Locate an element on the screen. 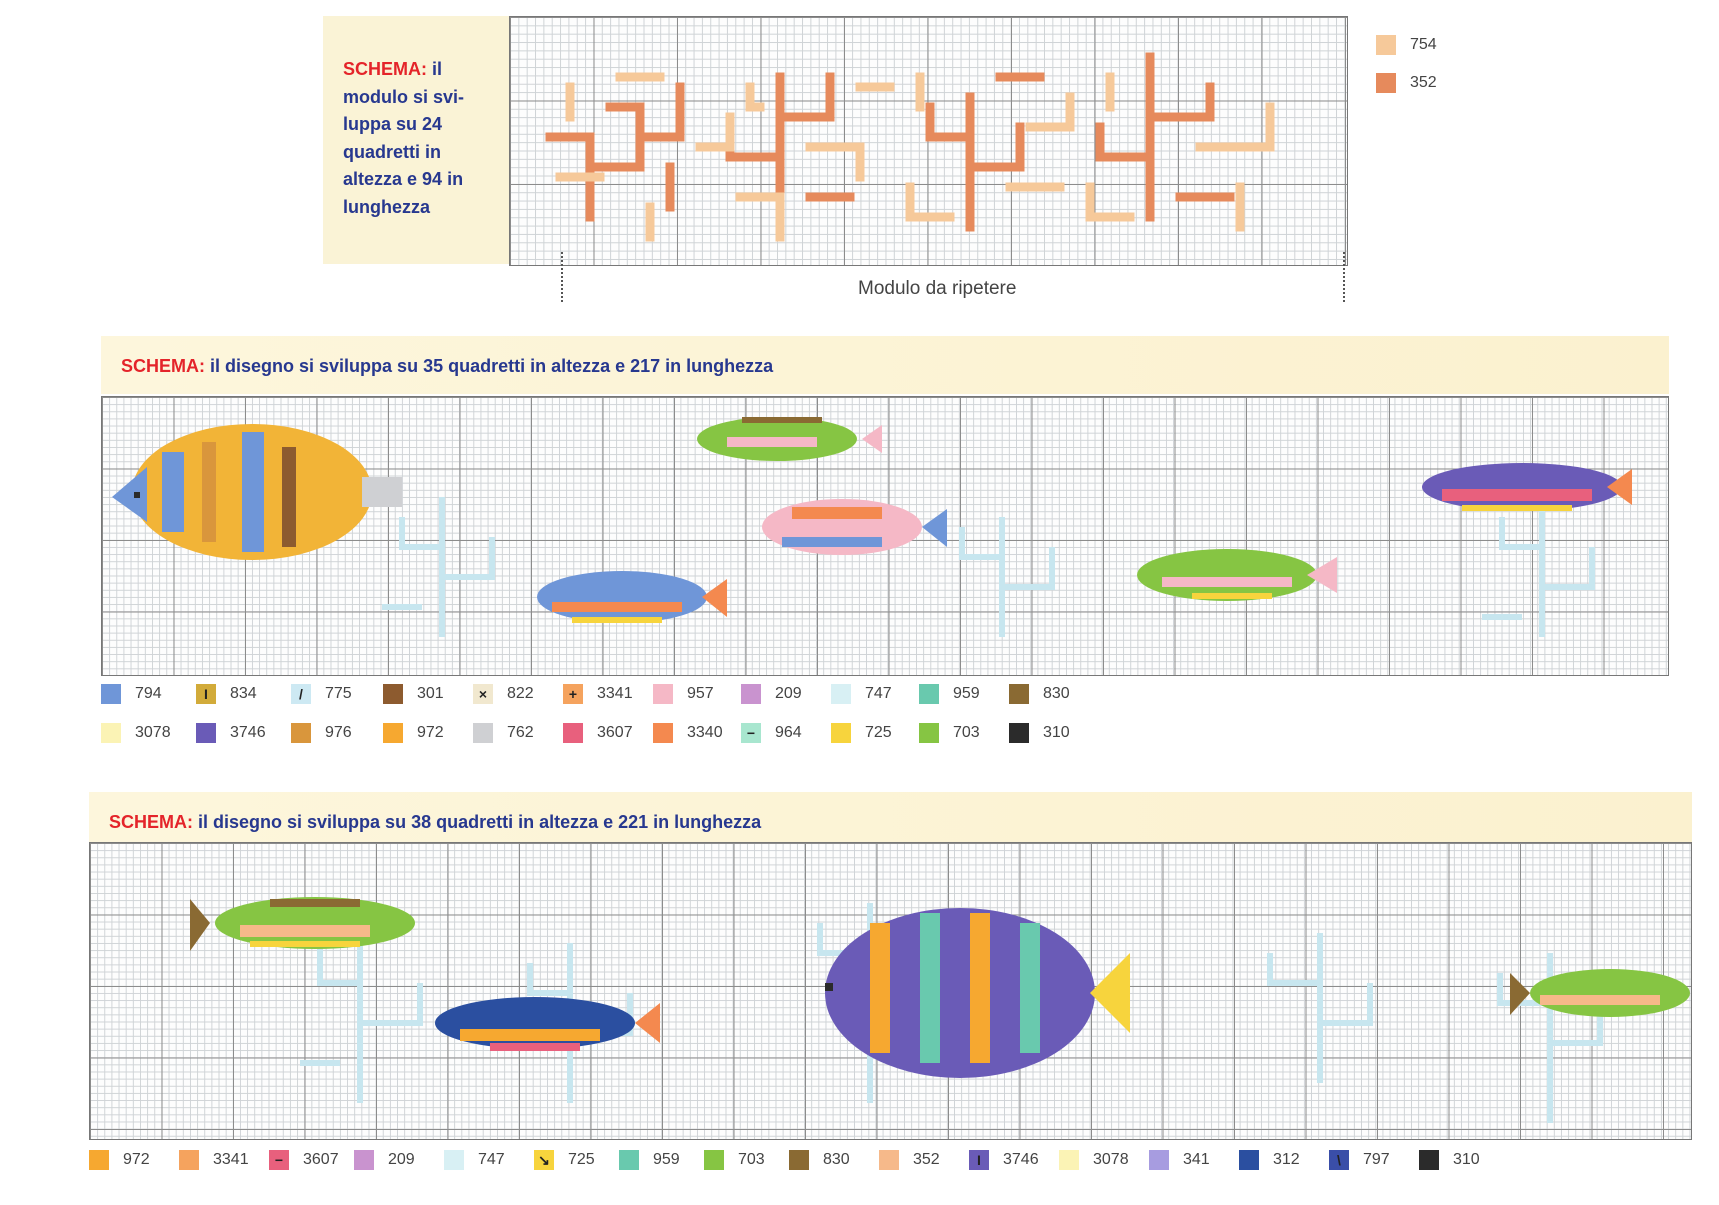  legend-code: 3078 is located at coordinates (153, 732).